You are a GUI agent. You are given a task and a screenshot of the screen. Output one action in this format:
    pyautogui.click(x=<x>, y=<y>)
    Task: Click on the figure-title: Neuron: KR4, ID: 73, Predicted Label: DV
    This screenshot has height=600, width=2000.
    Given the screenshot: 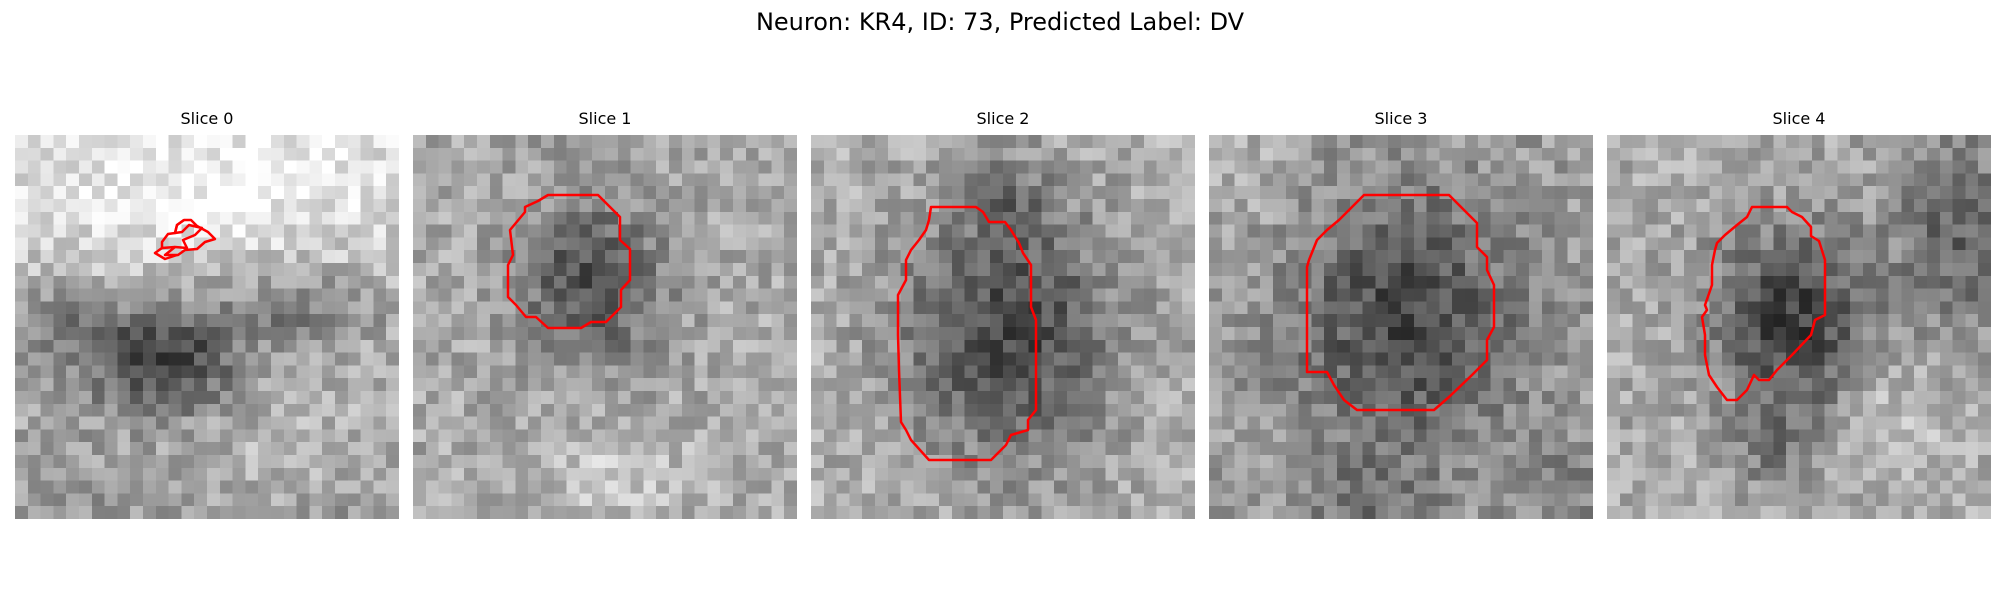 What is the action you would take?
    pyautogui.click(x=1000, y=22)
    